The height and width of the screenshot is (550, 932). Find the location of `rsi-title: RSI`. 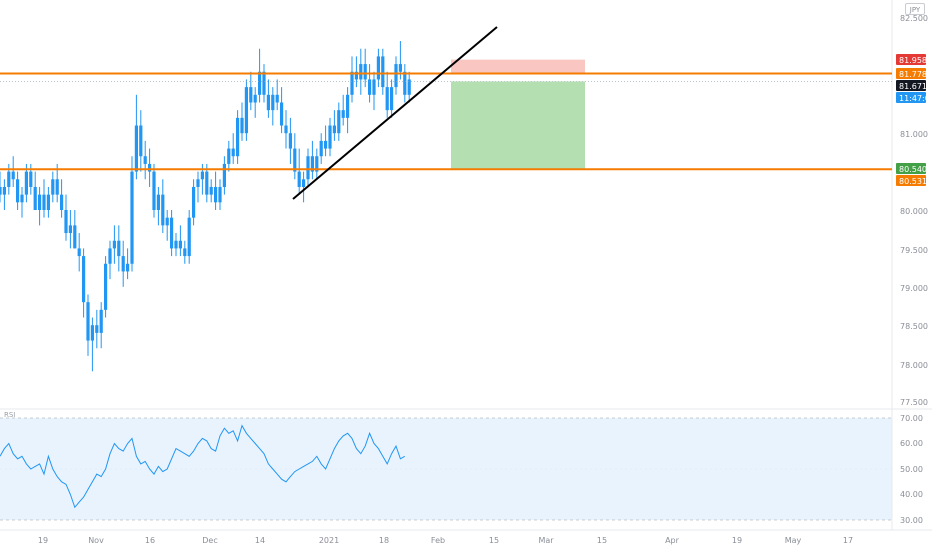

rsi-title: RSI is located at coordinates (10, 415).